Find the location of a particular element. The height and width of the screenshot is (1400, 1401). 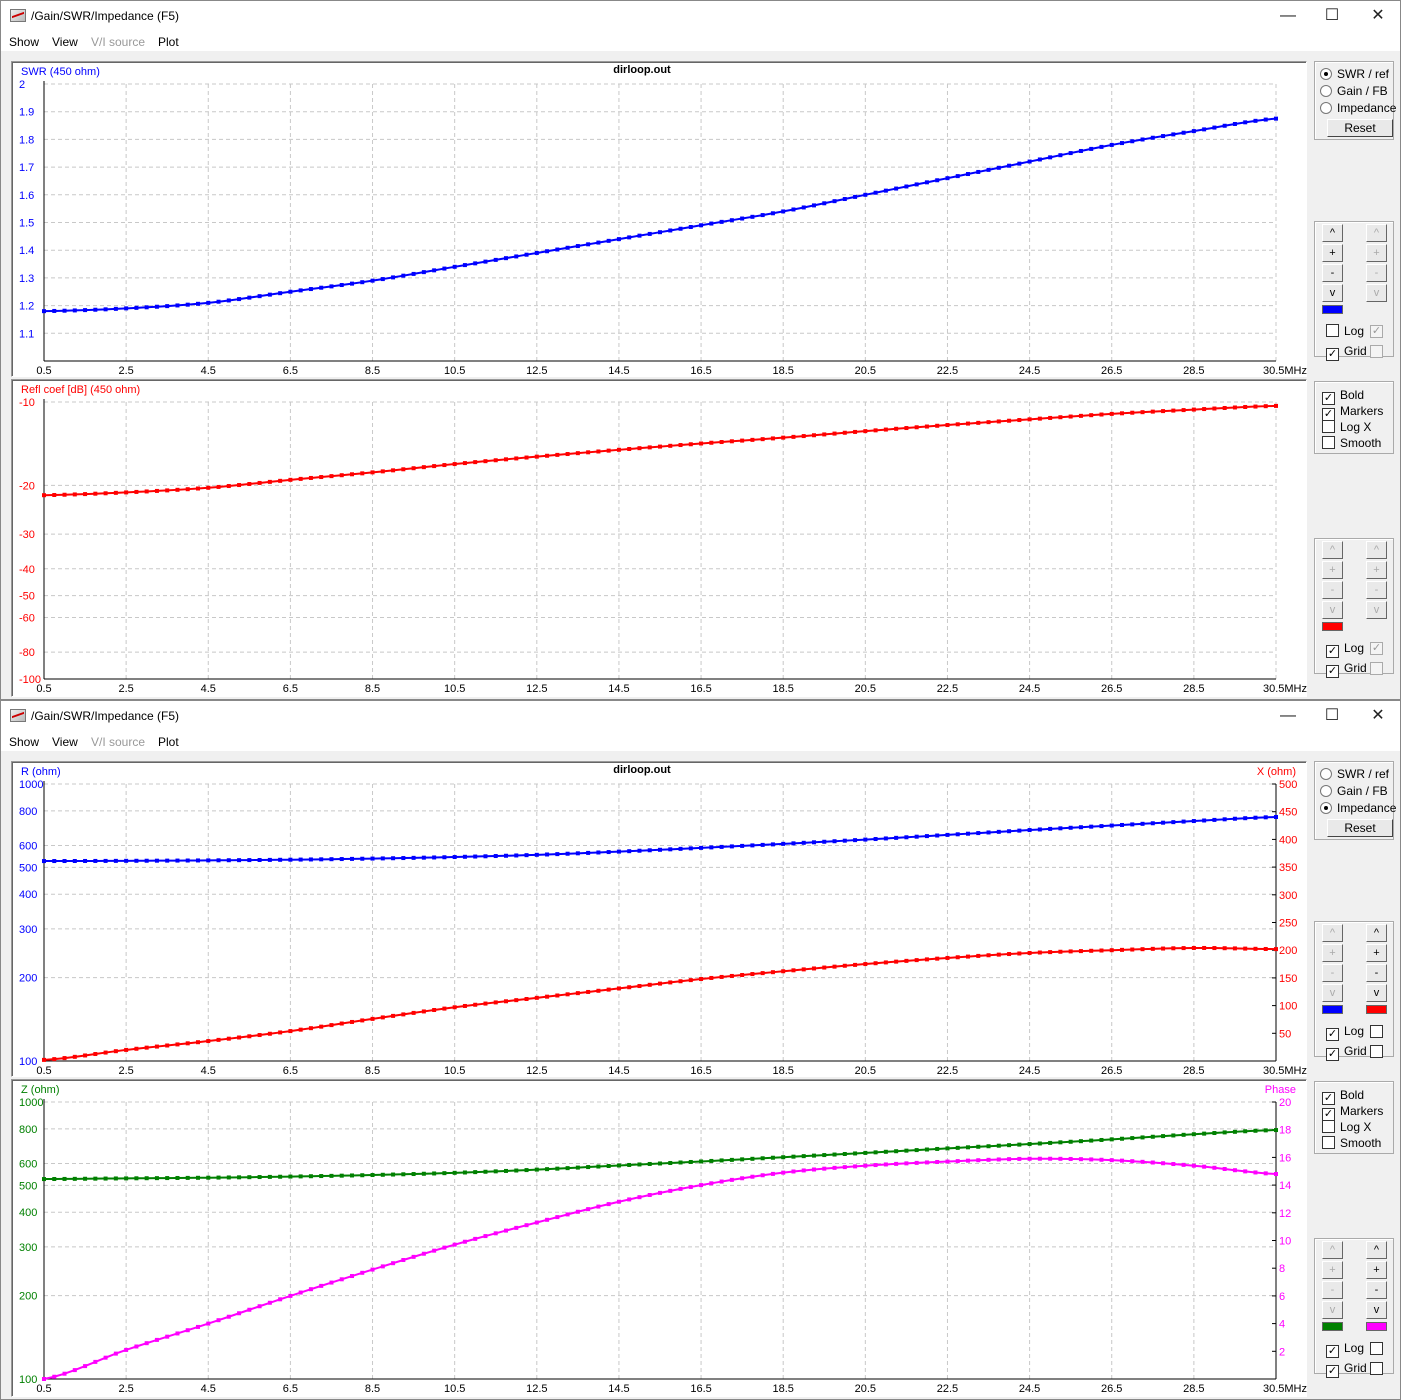

right-axis-down-button: v is located at coordinates (1376, 293).